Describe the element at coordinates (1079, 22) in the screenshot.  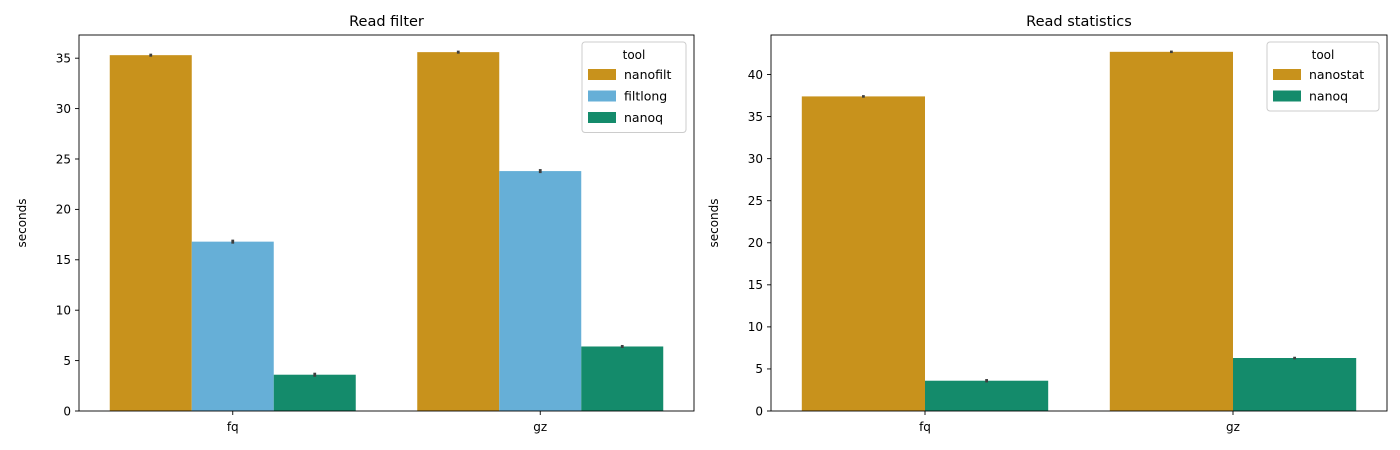
I see `chart-title: Read statistics` at that location.